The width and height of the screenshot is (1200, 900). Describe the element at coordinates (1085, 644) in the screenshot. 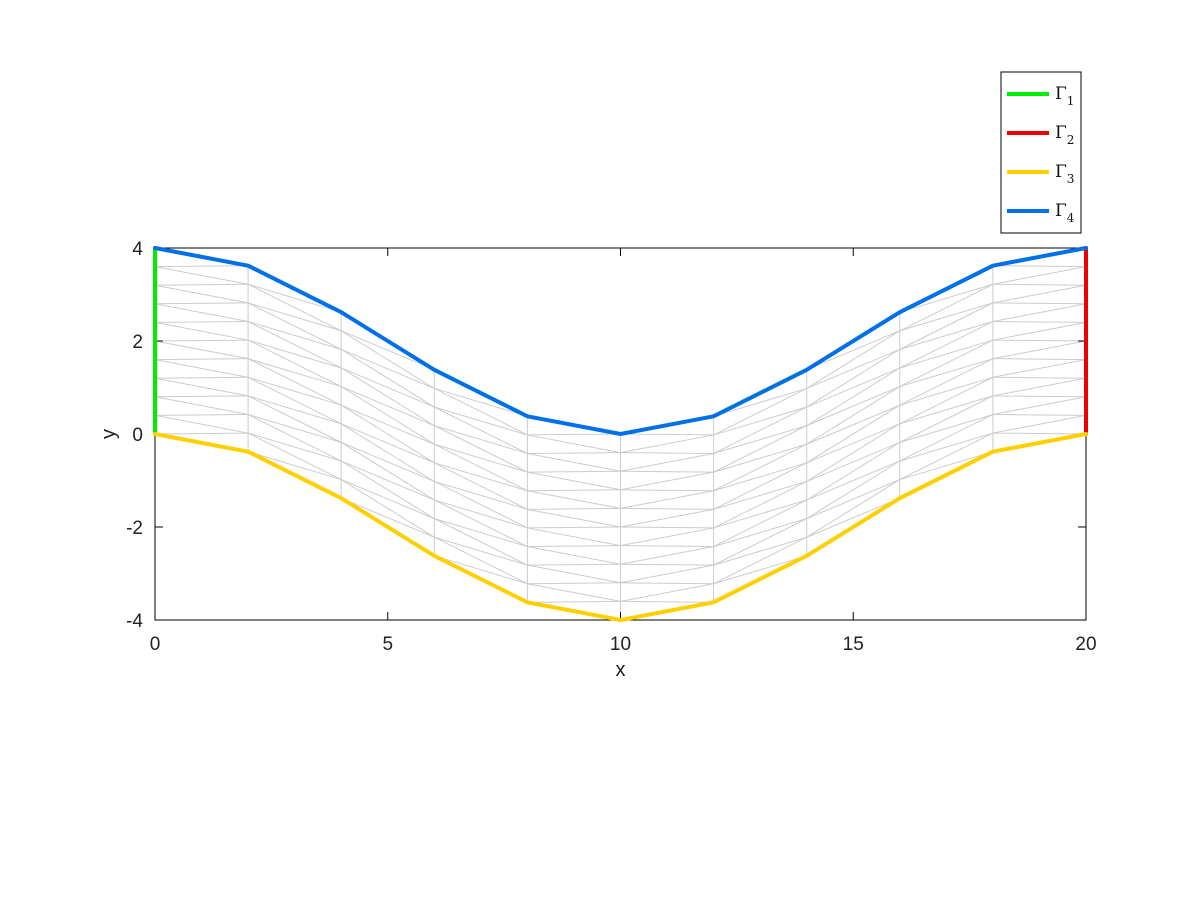

I see `x-tick-label: 20` at that location.